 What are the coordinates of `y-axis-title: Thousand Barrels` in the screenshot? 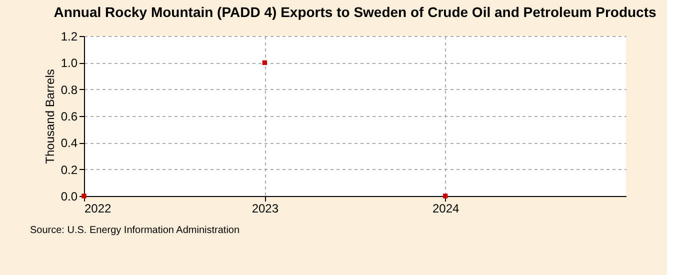 It's located at (49, 116).